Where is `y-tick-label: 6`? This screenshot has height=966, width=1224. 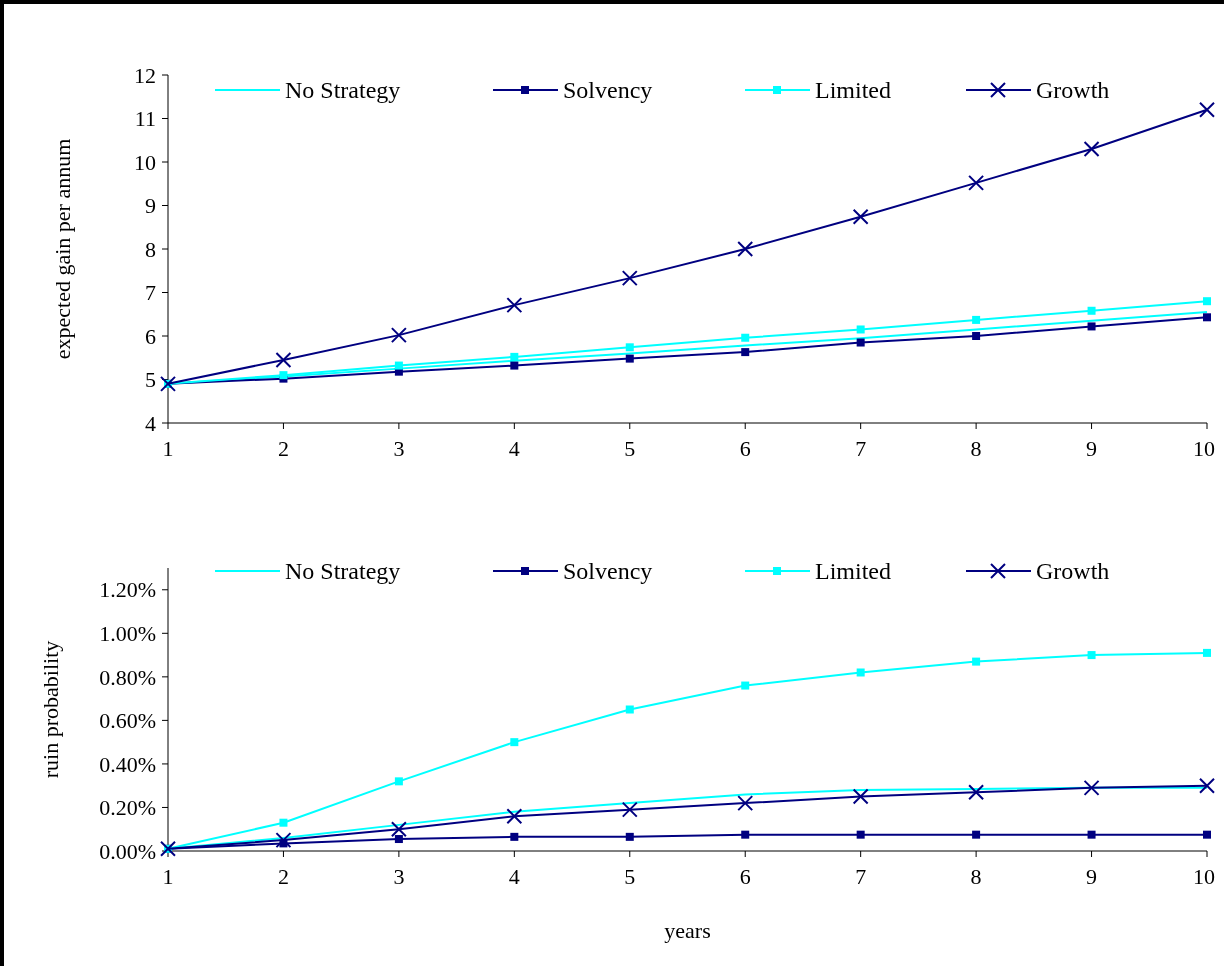
y-tick-label: 6 is located at coordinates (150, 336).